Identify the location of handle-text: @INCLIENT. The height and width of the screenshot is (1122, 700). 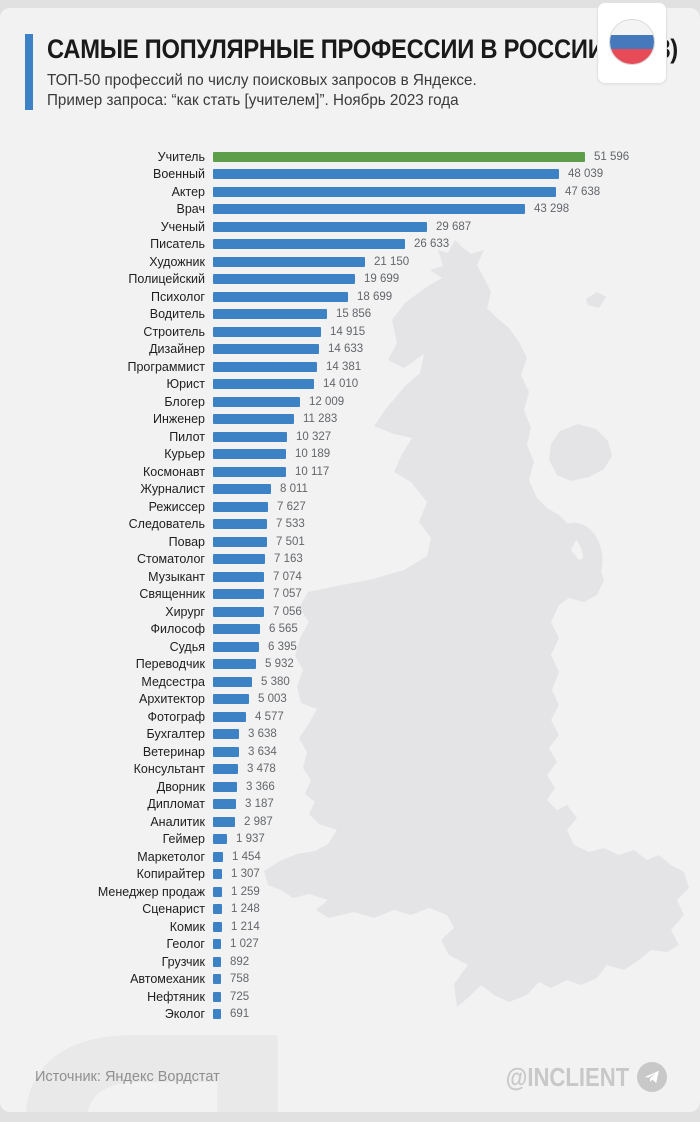
(567, 1076).